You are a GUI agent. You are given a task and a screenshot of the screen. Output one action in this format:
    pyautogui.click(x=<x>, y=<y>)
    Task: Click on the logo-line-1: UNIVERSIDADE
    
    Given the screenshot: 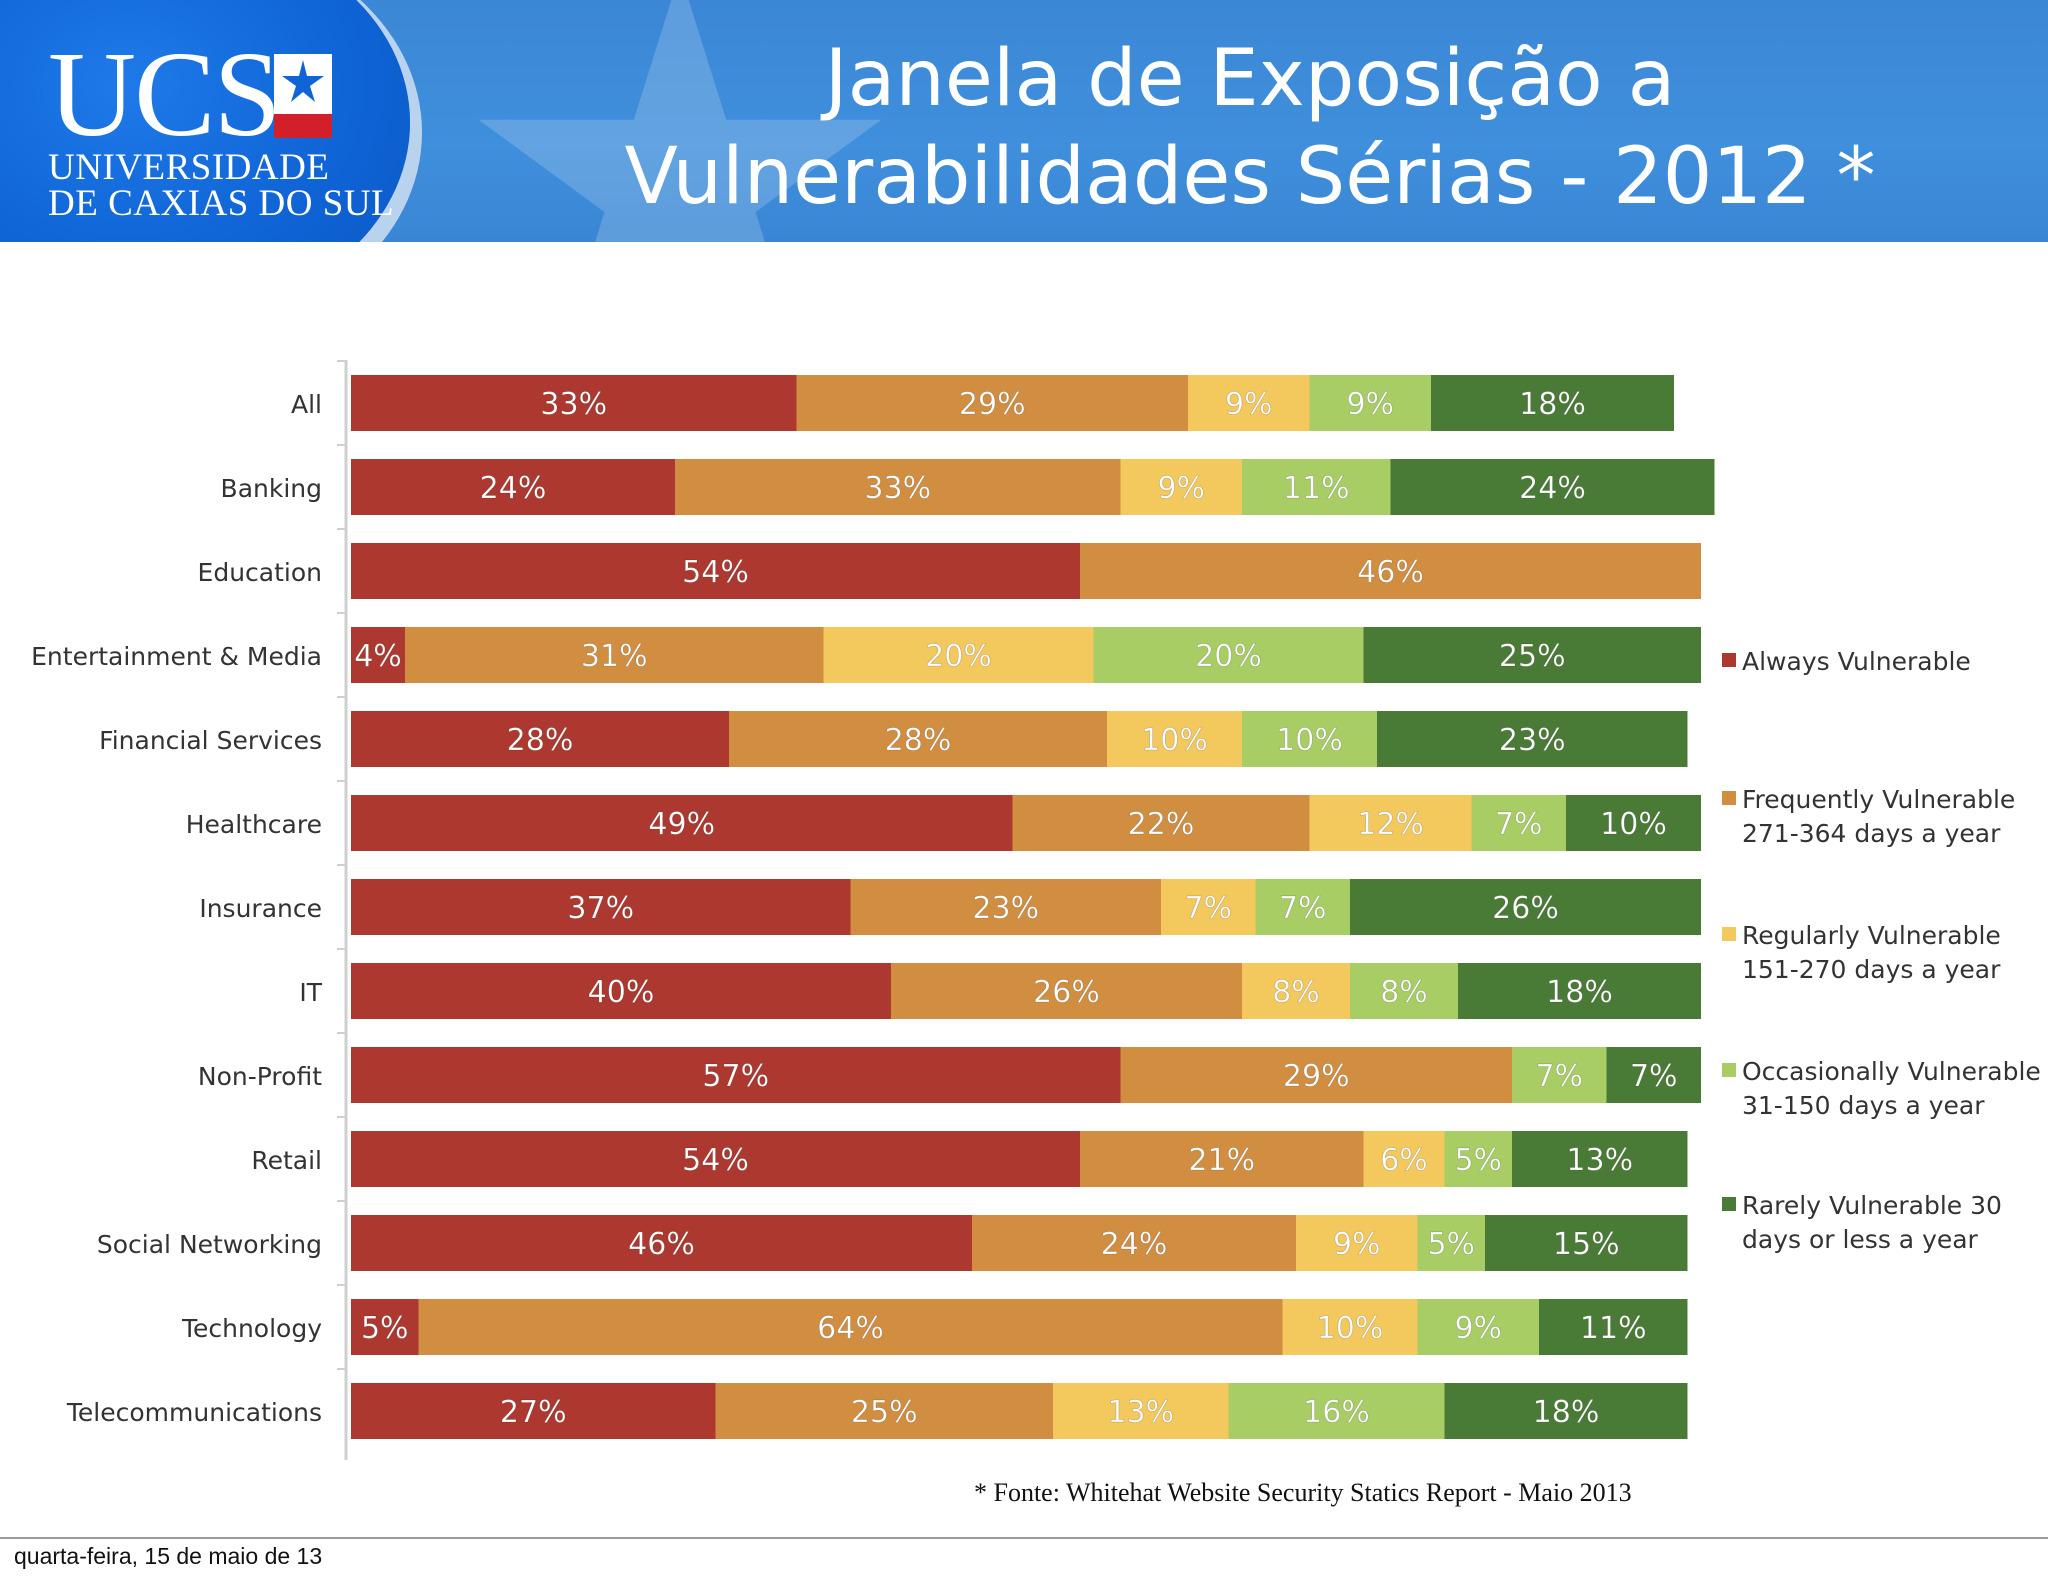 What is the action you would take?
    pyautogui.click(x=189, y=167)
    